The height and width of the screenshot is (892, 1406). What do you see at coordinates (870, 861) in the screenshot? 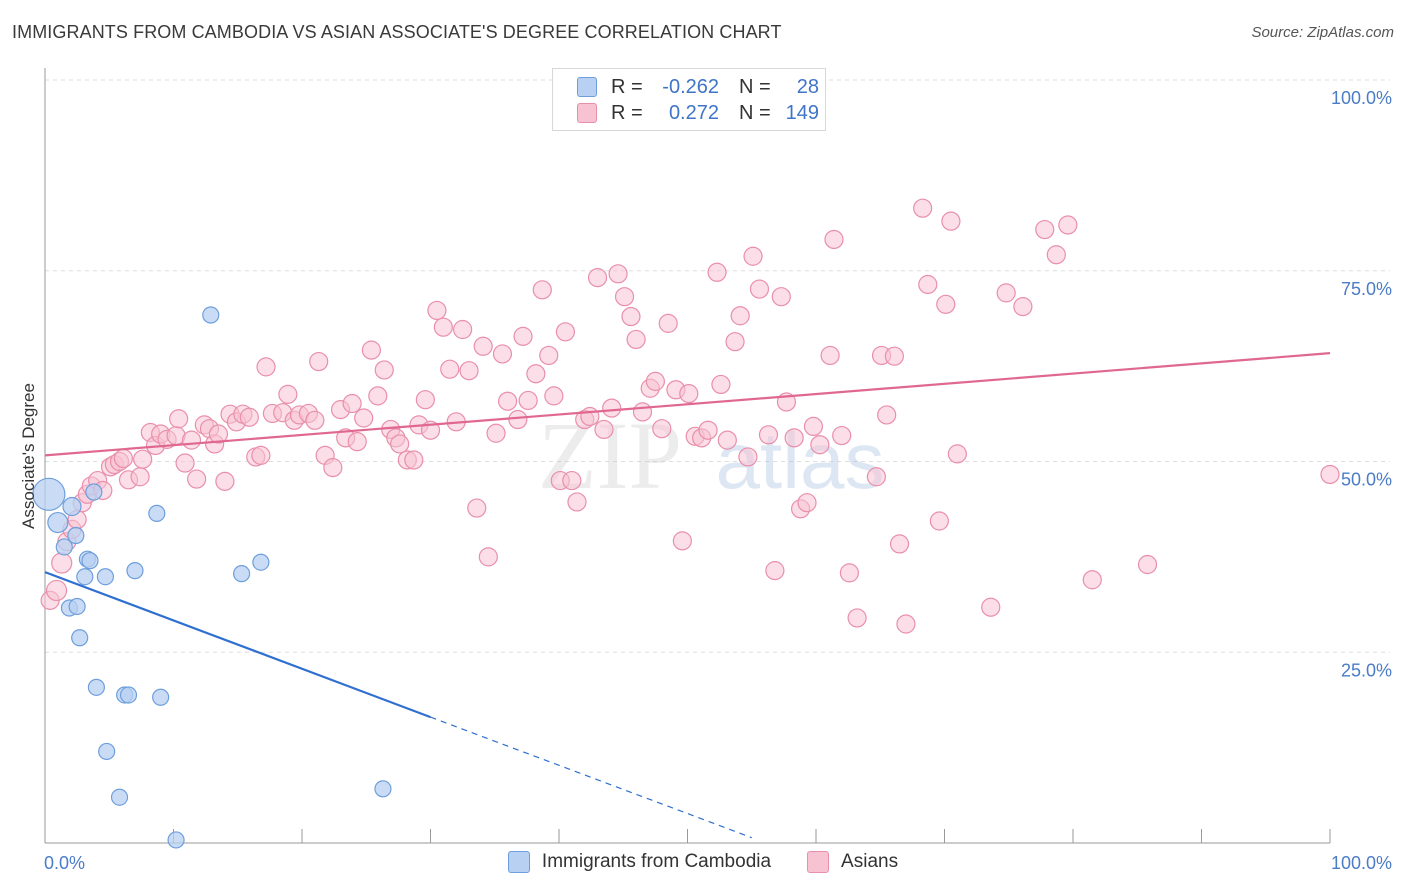
I see `legend-label-asians: Asians` at bounding box center [870, 861].